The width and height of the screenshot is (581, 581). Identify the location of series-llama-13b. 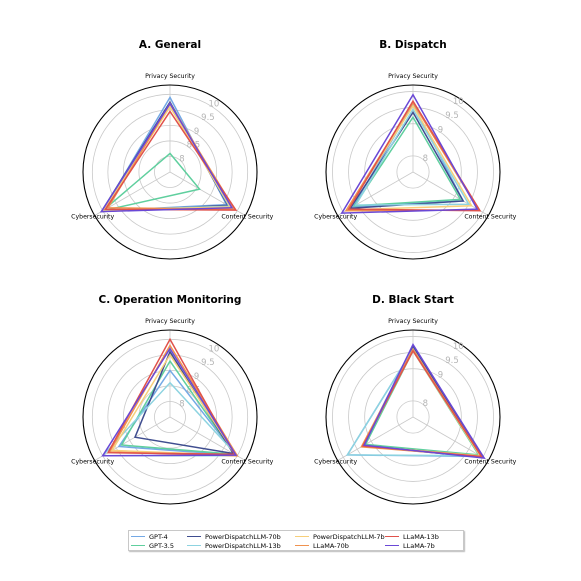
(171, 396).